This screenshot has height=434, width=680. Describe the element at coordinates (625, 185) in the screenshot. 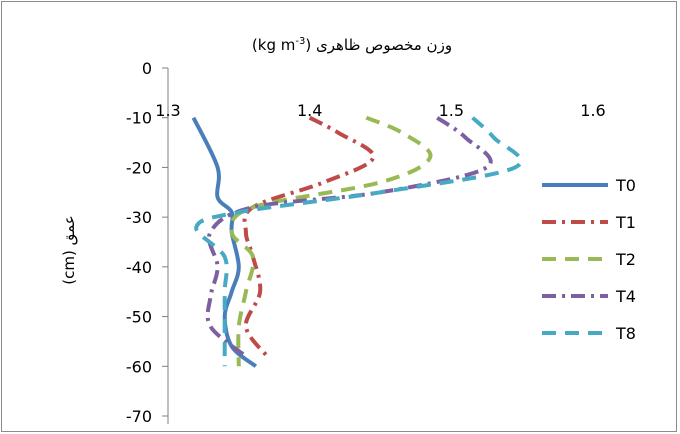

I see `legend-label-t0: T0` at that location.